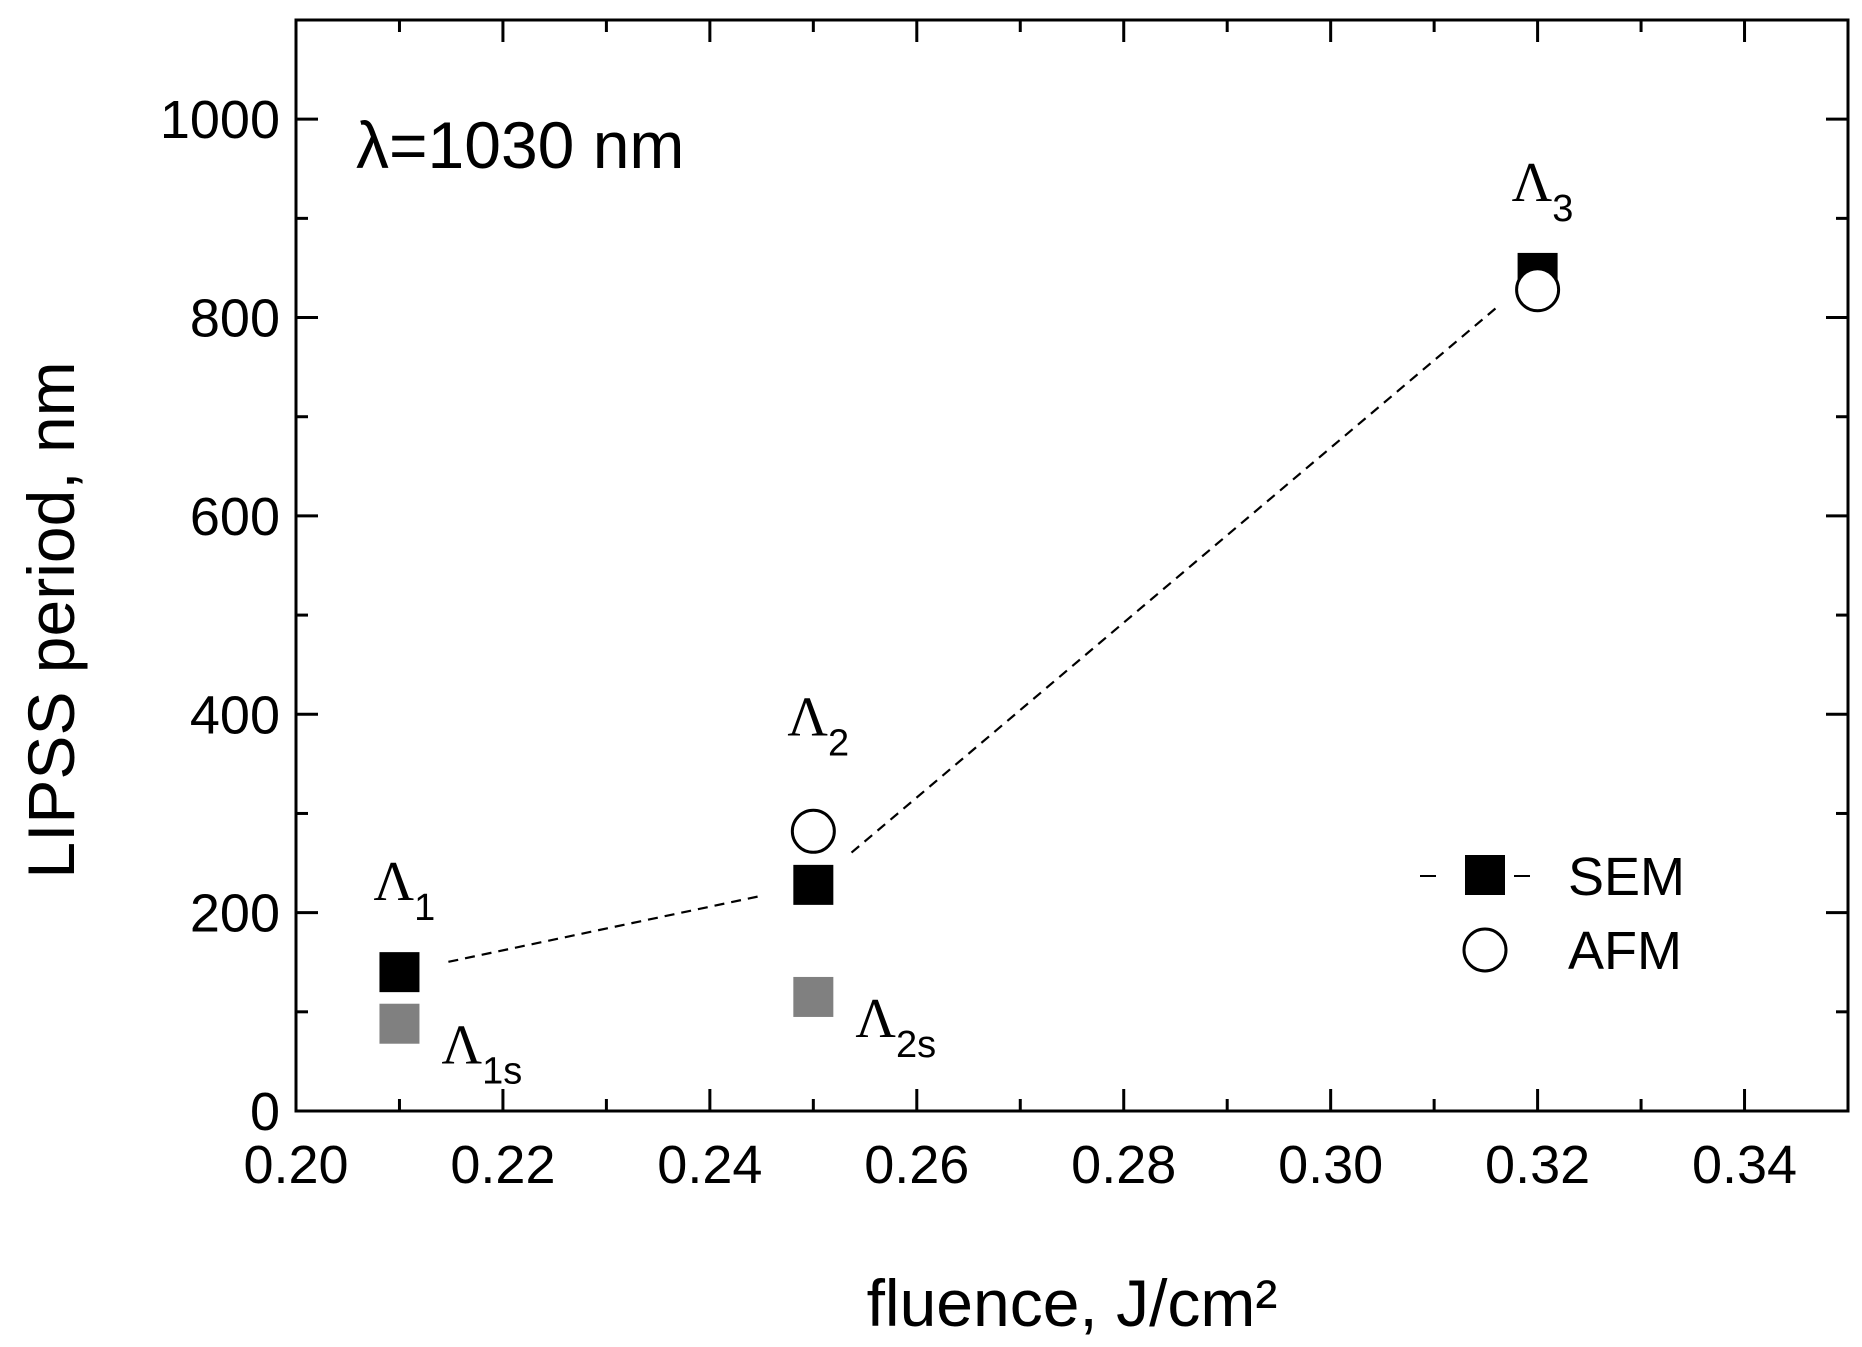 The height and width of the screenshot is (1347, 1862). Describe the element at coordinates (235, 715) in the screenshot. I see `y-tick-label: 400` at that location.